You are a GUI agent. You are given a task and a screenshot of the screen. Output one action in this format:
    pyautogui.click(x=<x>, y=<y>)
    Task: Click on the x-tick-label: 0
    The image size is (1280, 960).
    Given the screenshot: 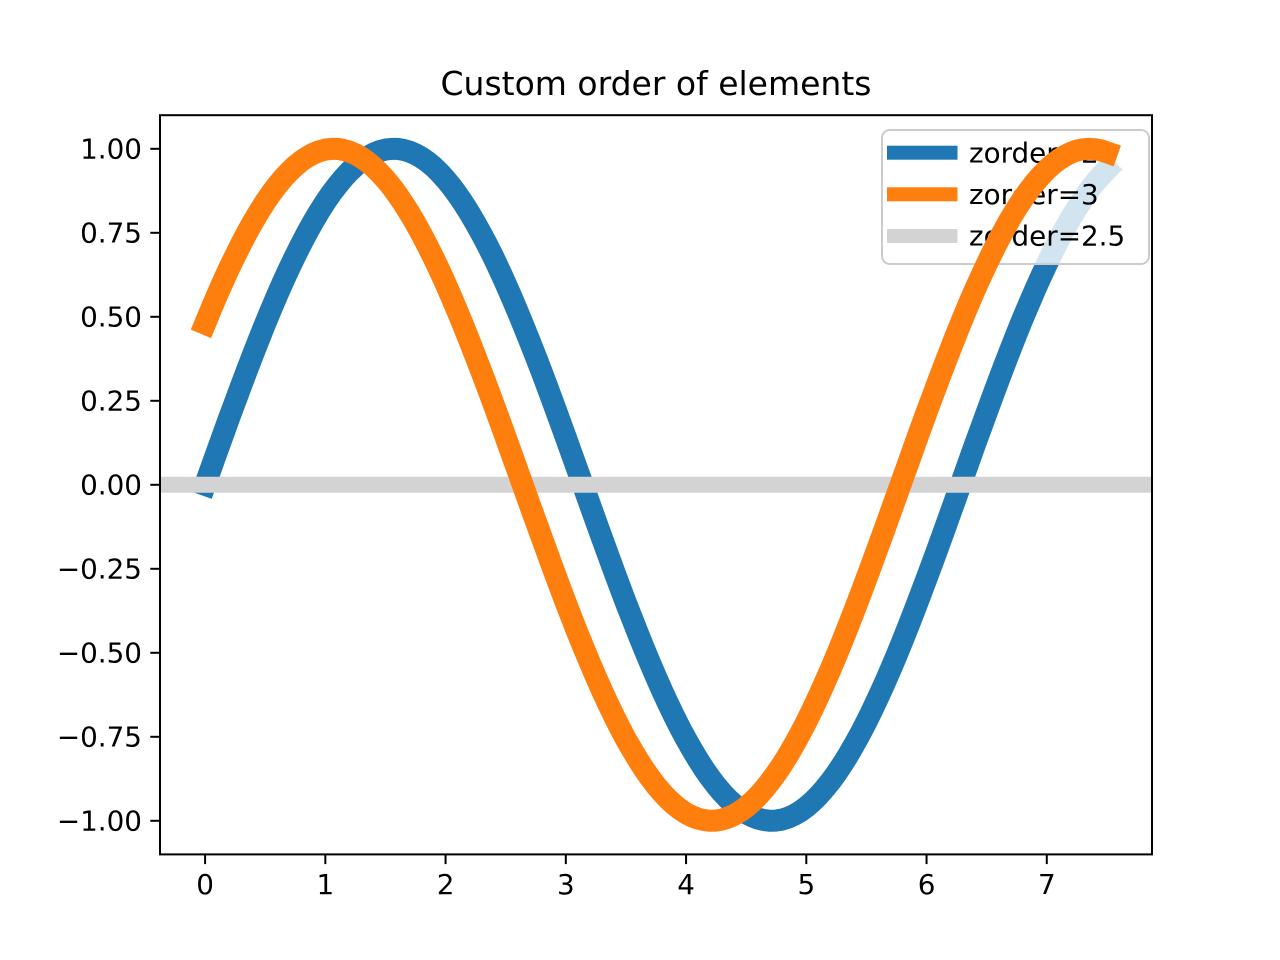 What is the action you would take?
    pyautogui.click(x=205, y=884)
    